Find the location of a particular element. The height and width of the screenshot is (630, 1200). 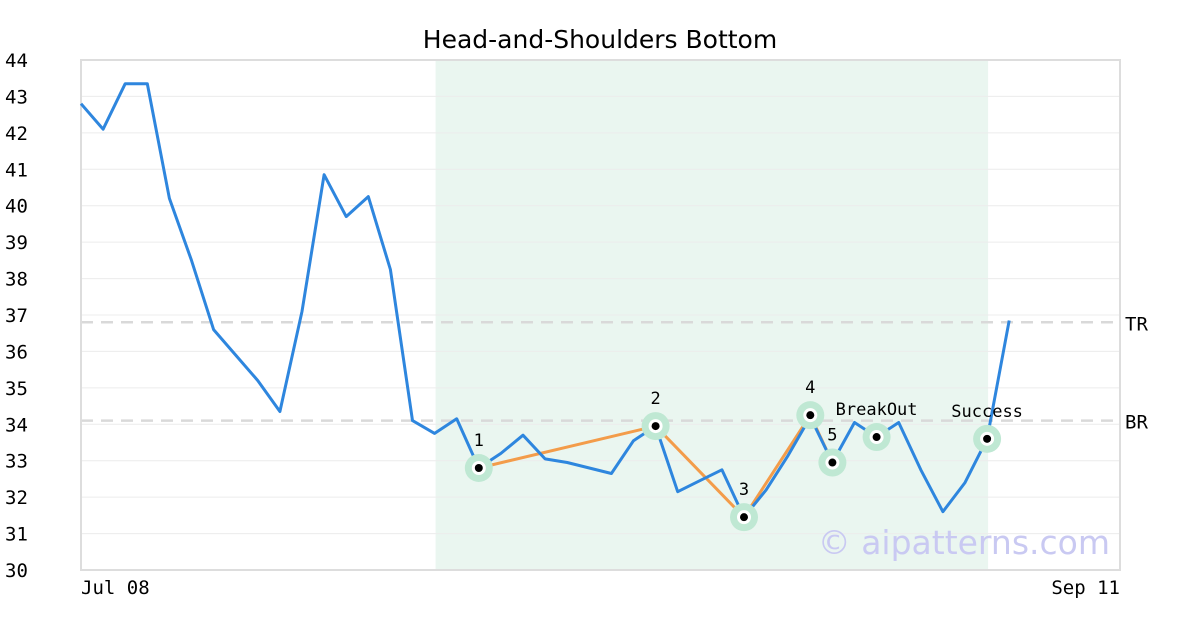

pattern-point-2-dot is located at coordinates (655, 426).